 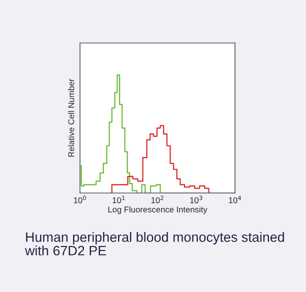 I want to click on x-tick-label: 10$^{0}$, so click(x=80, y=200).